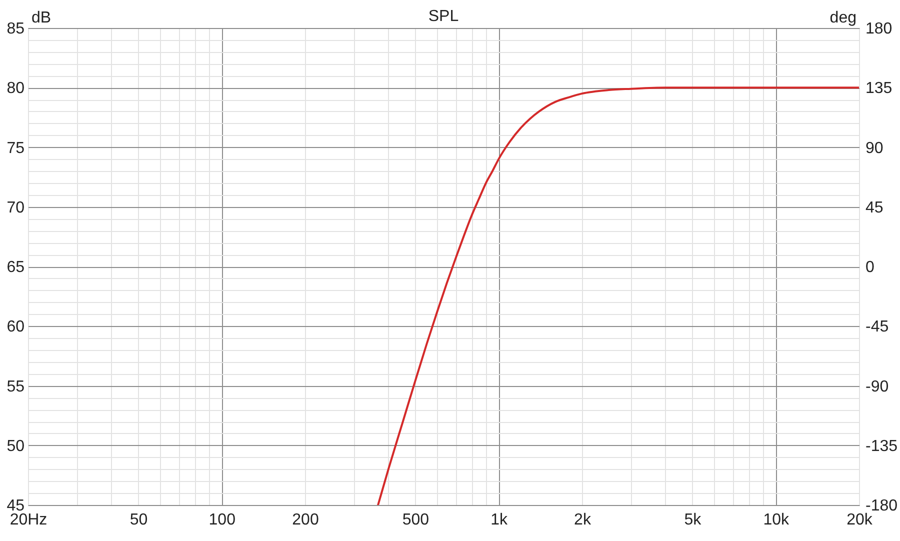 Image resolution: width=900 pixels, height=541 pixels. I want to click on y-tick-label: 70, so click(15, 207).